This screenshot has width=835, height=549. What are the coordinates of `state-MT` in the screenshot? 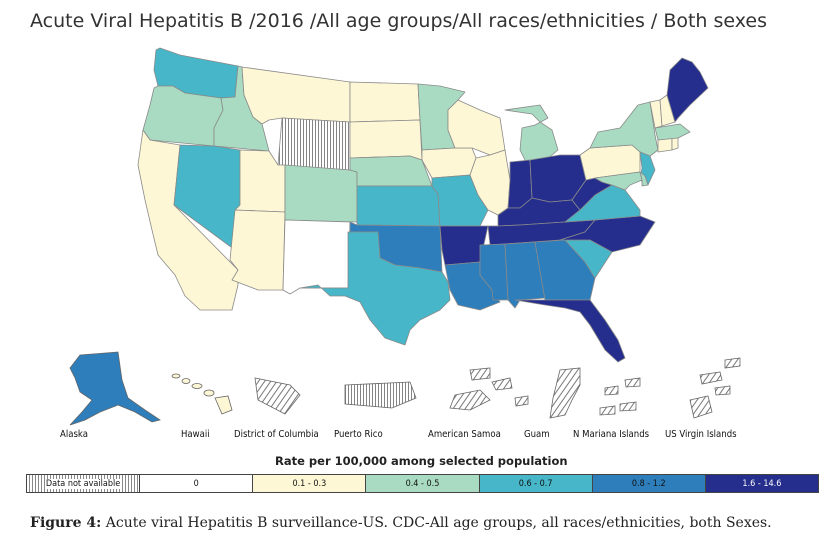 It's located at (296, 95).